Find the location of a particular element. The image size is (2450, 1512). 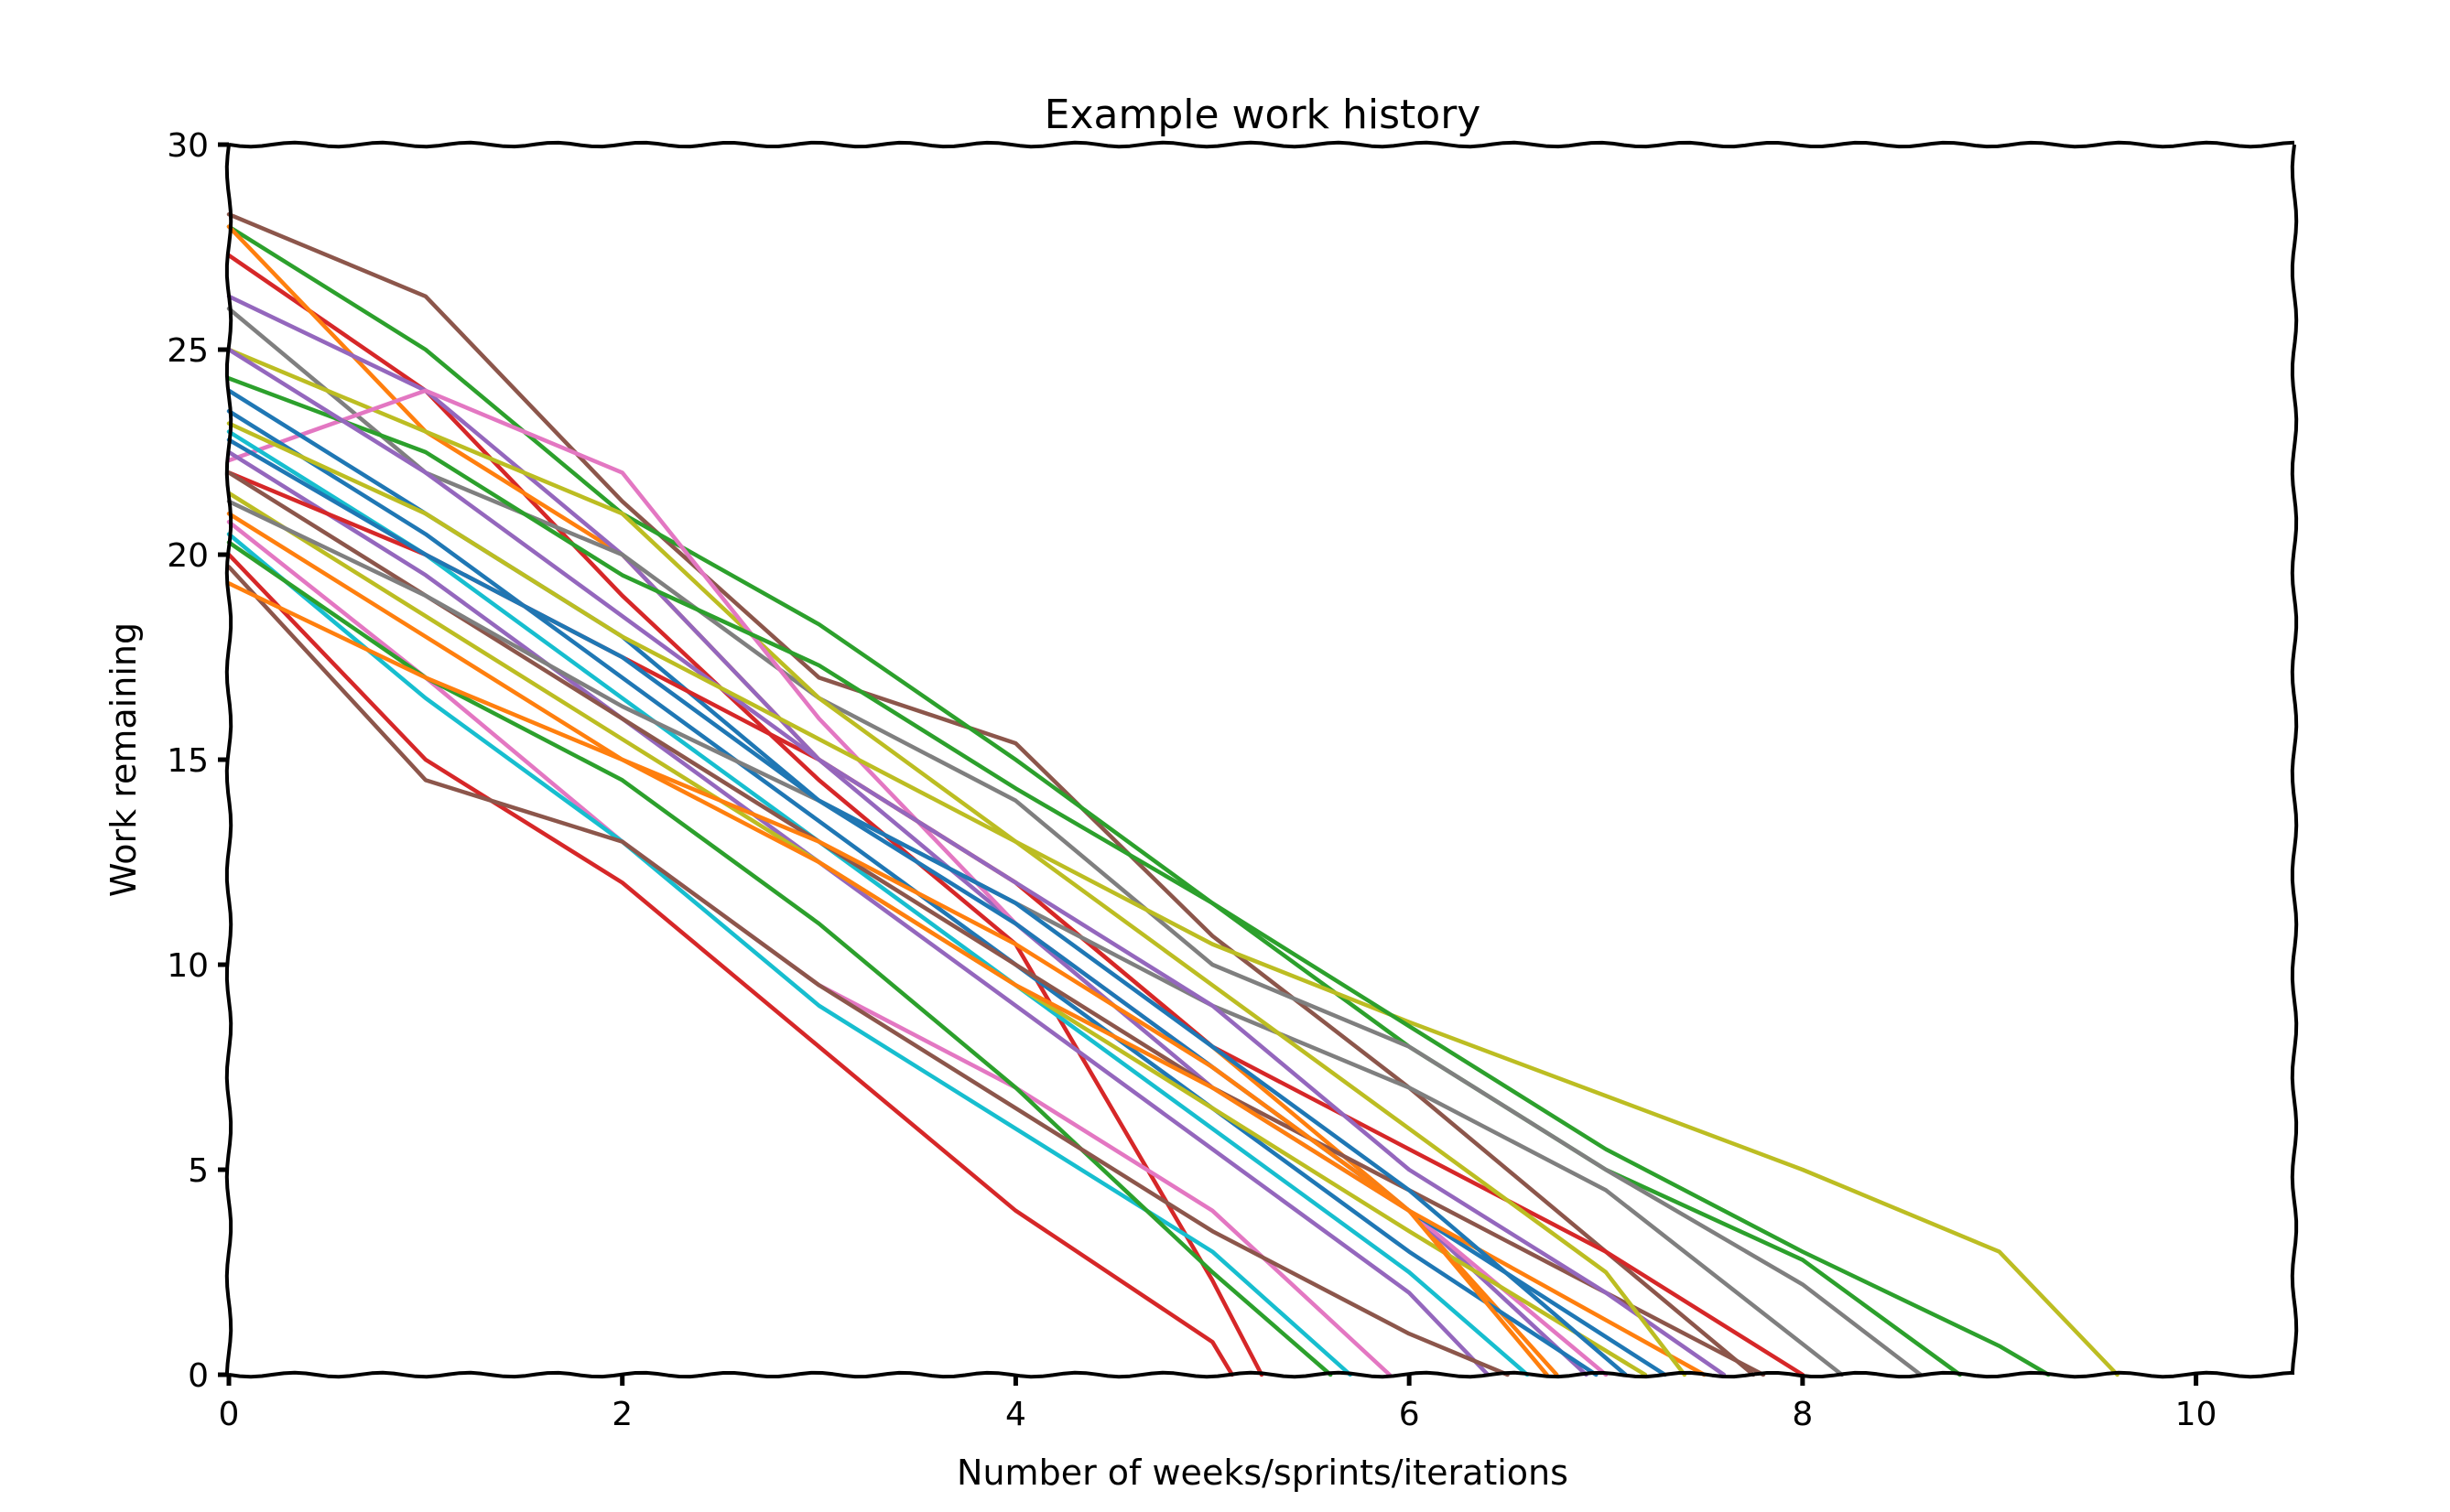

y-tick-label-25: 25 is located at coordinates (188, 351).